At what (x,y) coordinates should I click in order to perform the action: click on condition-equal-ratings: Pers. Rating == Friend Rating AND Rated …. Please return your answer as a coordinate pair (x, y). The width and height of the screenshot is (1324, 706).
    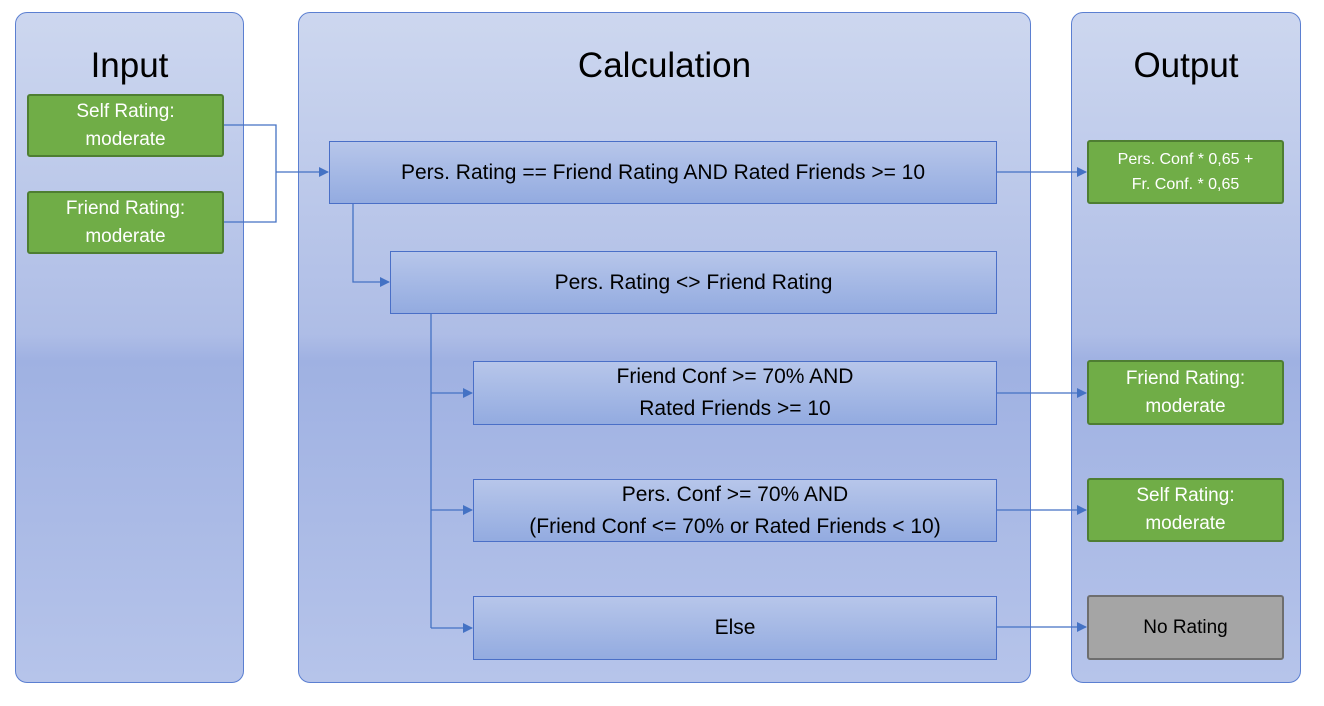
    Looking at the image, I should click on (663, 172).